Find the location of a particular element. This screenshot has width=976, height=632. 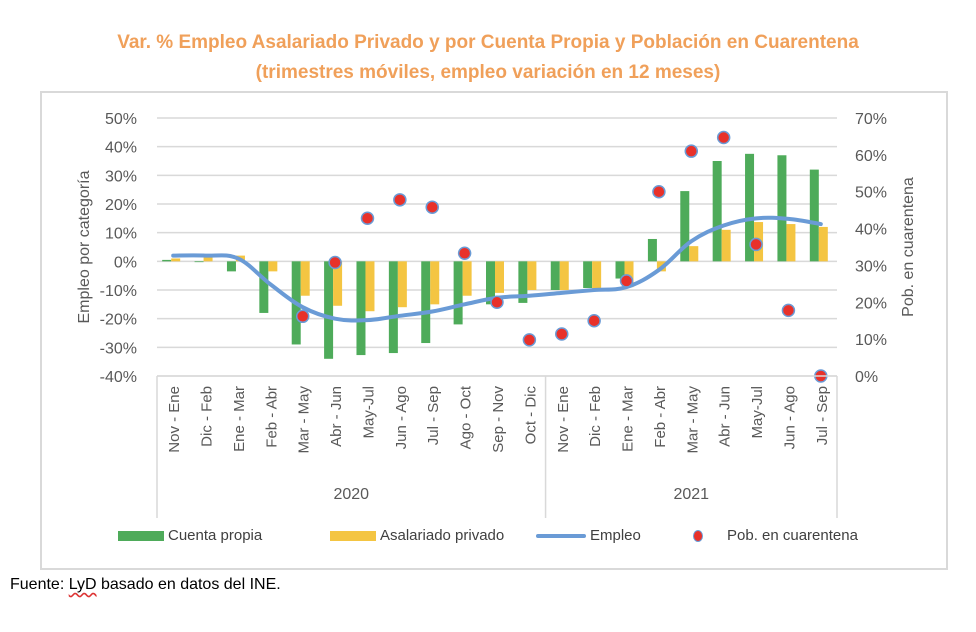

y2-tick-label: 60% is located at coordinates (871, 156).